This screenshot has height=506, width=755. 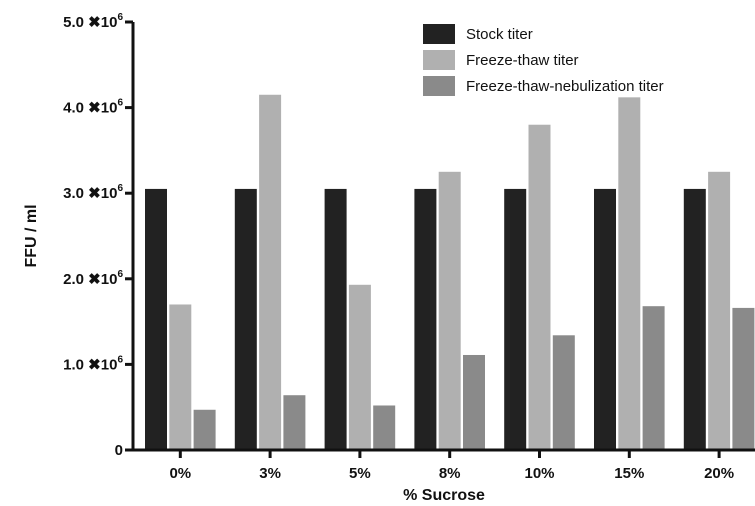 What do you see at coordinates (539, 473) in the screenshot?
I see `x-tick-label: 10%` at bounding box center [539, 473].